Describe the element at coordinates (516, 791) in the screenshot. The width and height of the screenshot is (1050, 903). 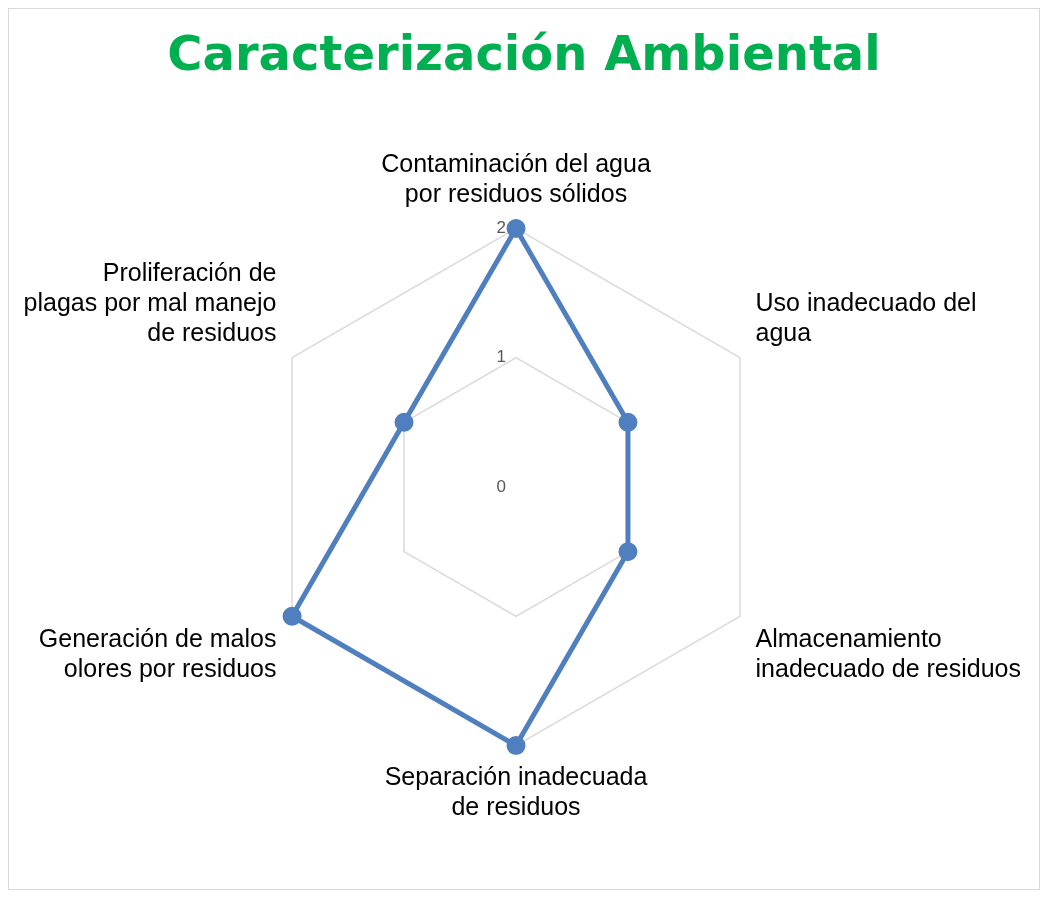
I see `spoke-label: Separación inadecuada de residuos` at that location.